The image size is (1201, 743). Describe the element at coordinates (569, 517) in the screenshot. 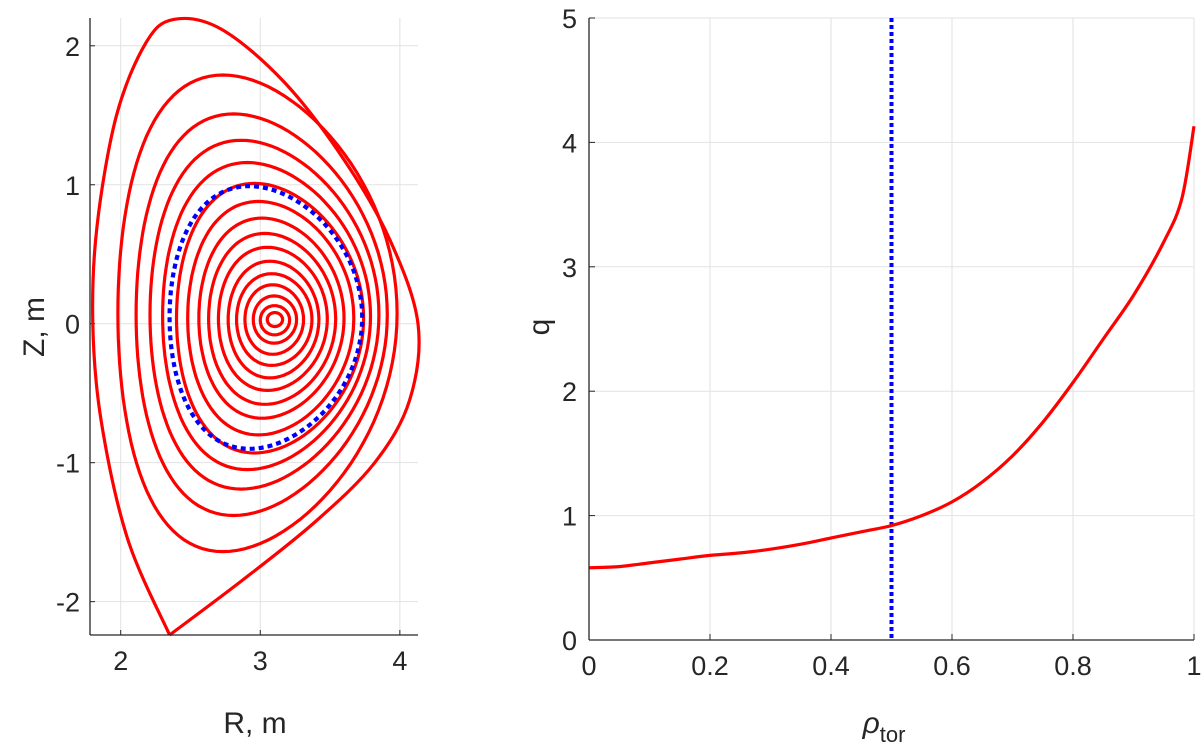

I see `right-y-tick-label: 1` at that location.